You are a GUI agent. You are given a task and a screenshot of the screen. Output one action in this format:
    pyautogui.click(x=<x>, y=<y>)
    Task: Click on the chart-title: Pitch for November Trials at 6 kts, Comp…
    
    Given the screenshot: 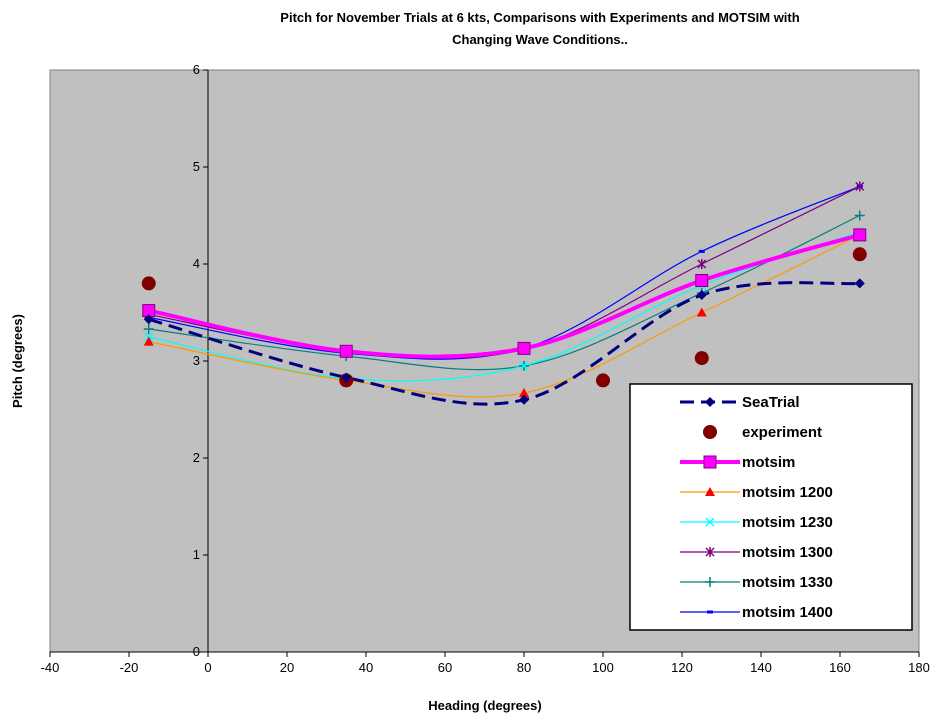 What is the action you would take?
    pyautogui.click(x=539, y=17)
    